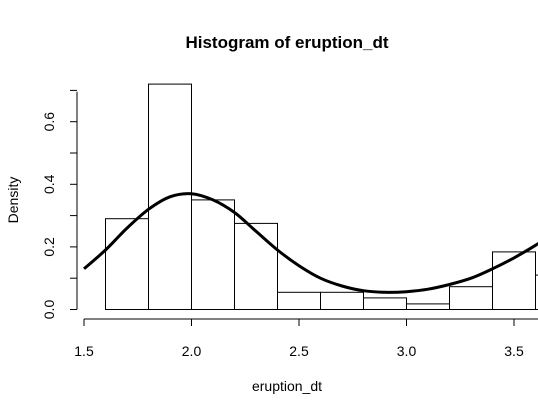 The height and width of the screenshot is (416, 538). I want to click on y-axis: 0.0 0.2 0.4 0.6, so click(59, 204).